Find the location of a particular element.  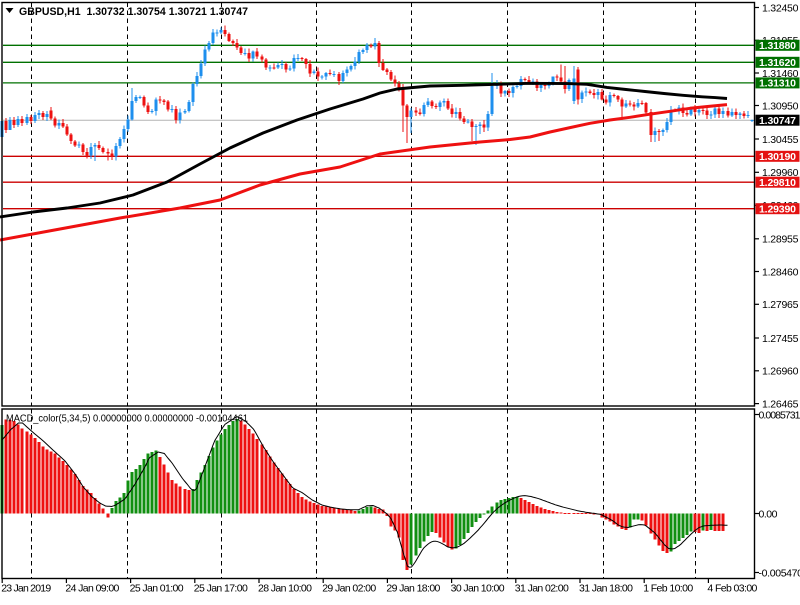

svg-text: 29 Jan 18:00 is located at coordinates (413, 589).